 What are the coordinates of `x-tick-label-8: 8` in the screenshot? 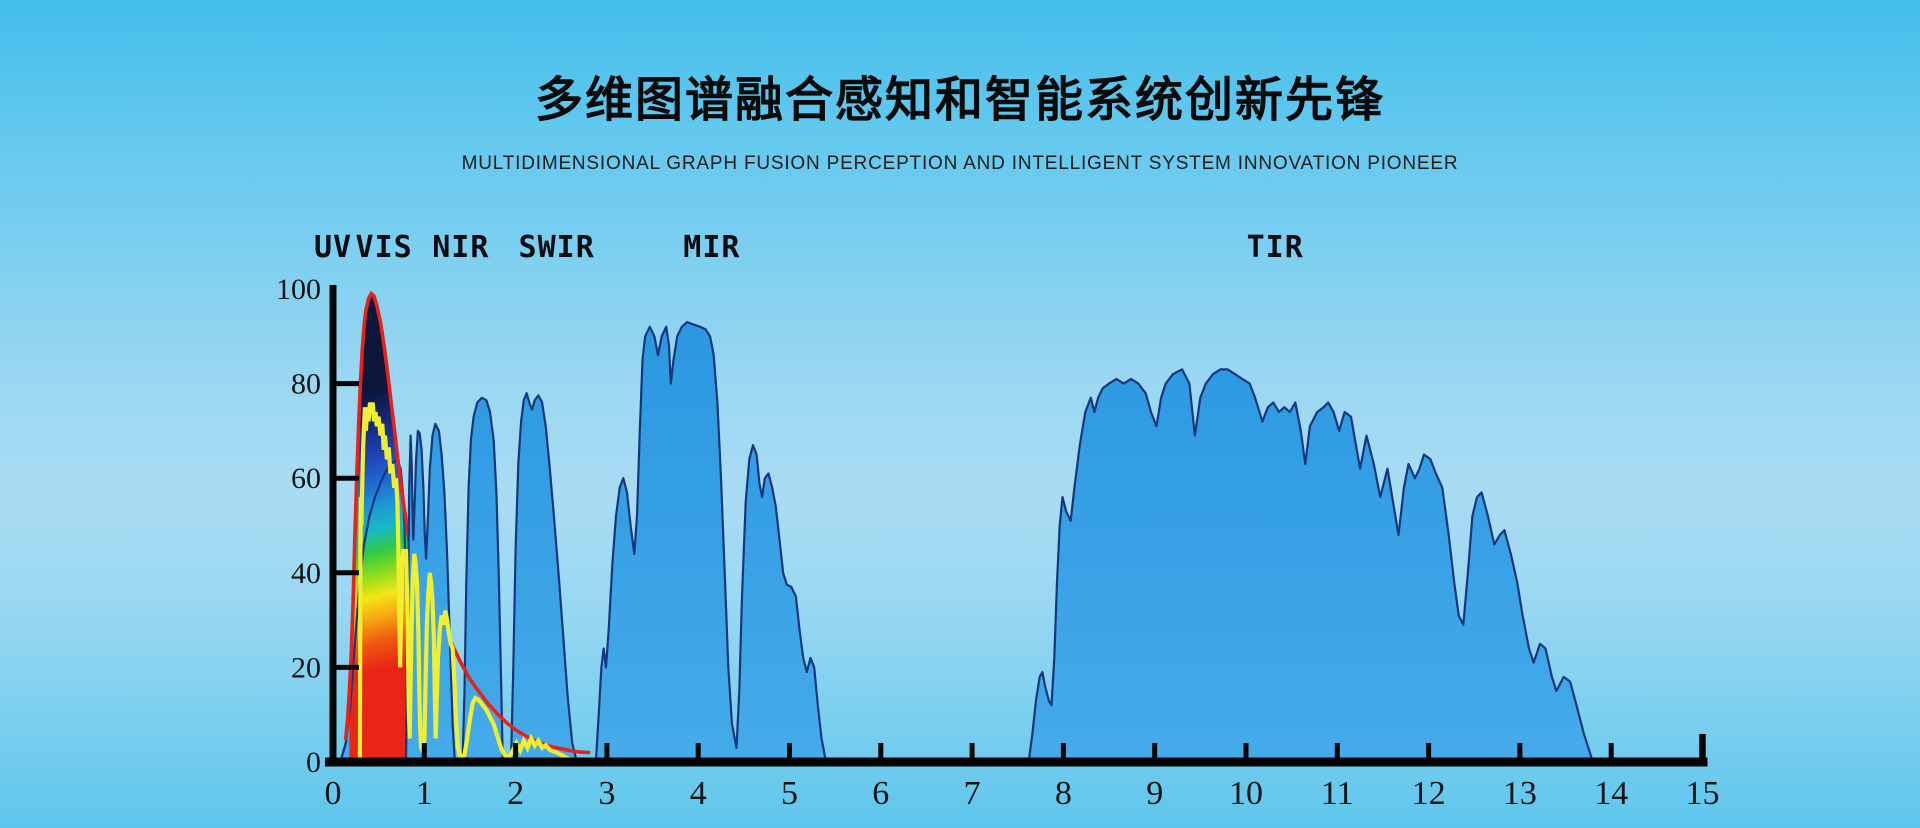 It's located at (1063, 793).